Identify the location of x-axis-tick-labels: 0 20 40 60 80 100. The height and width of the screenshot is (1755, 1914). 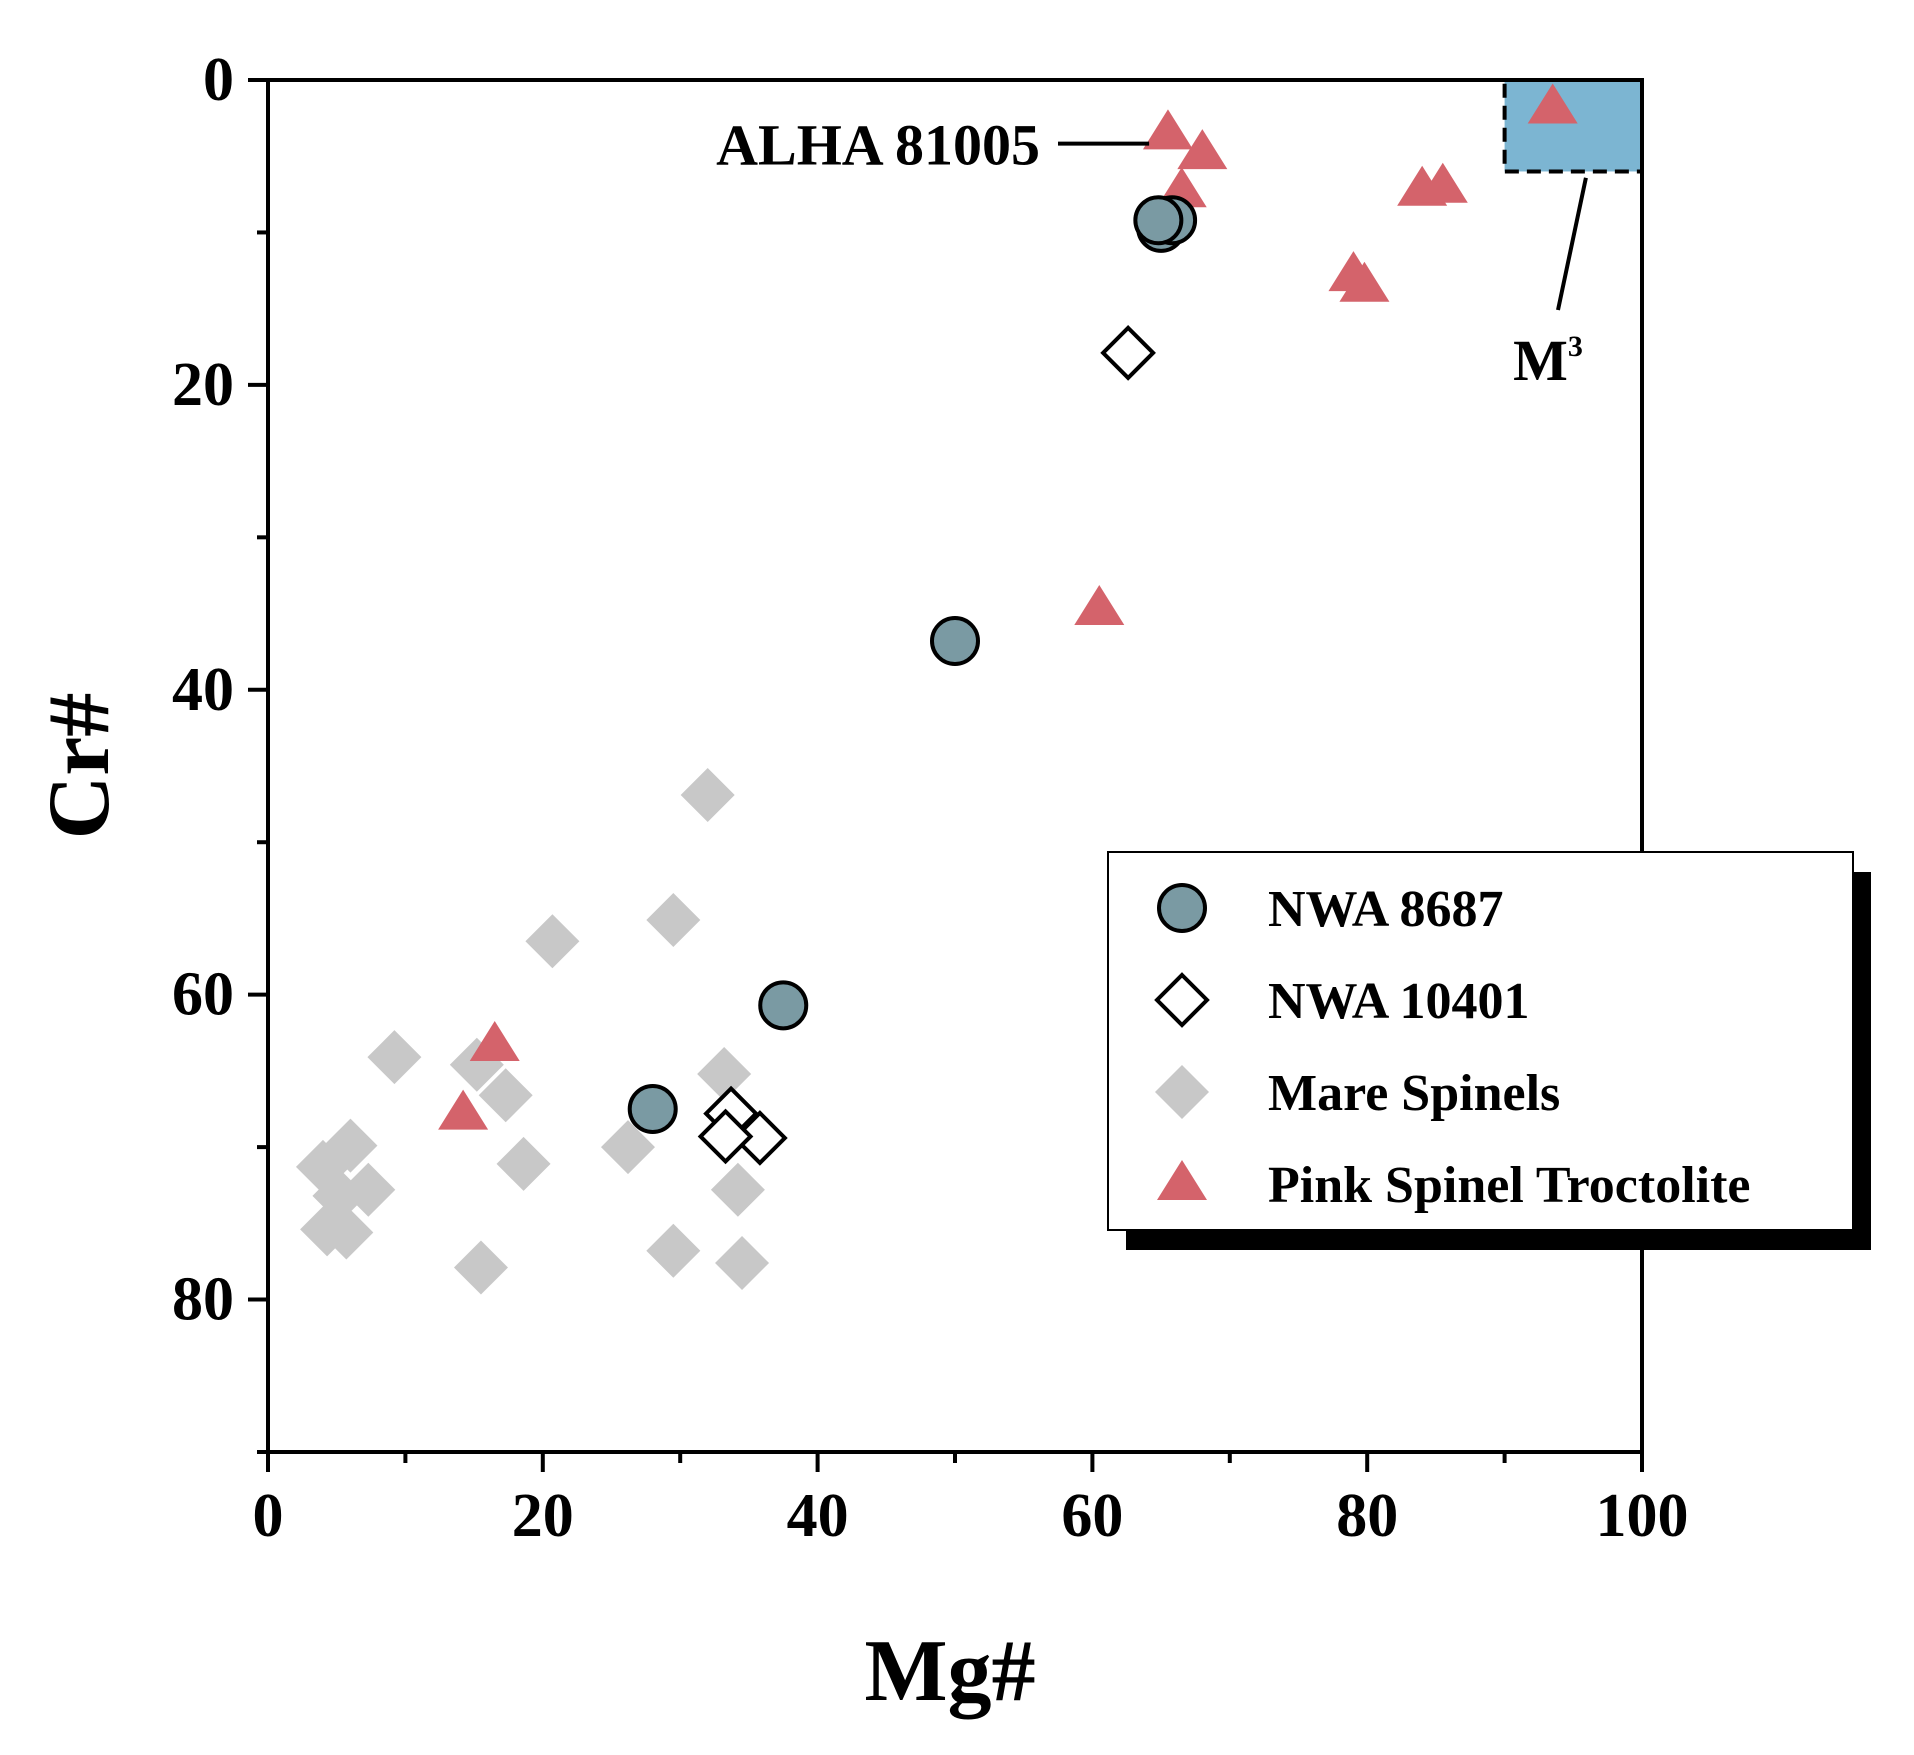
(971, 1516).